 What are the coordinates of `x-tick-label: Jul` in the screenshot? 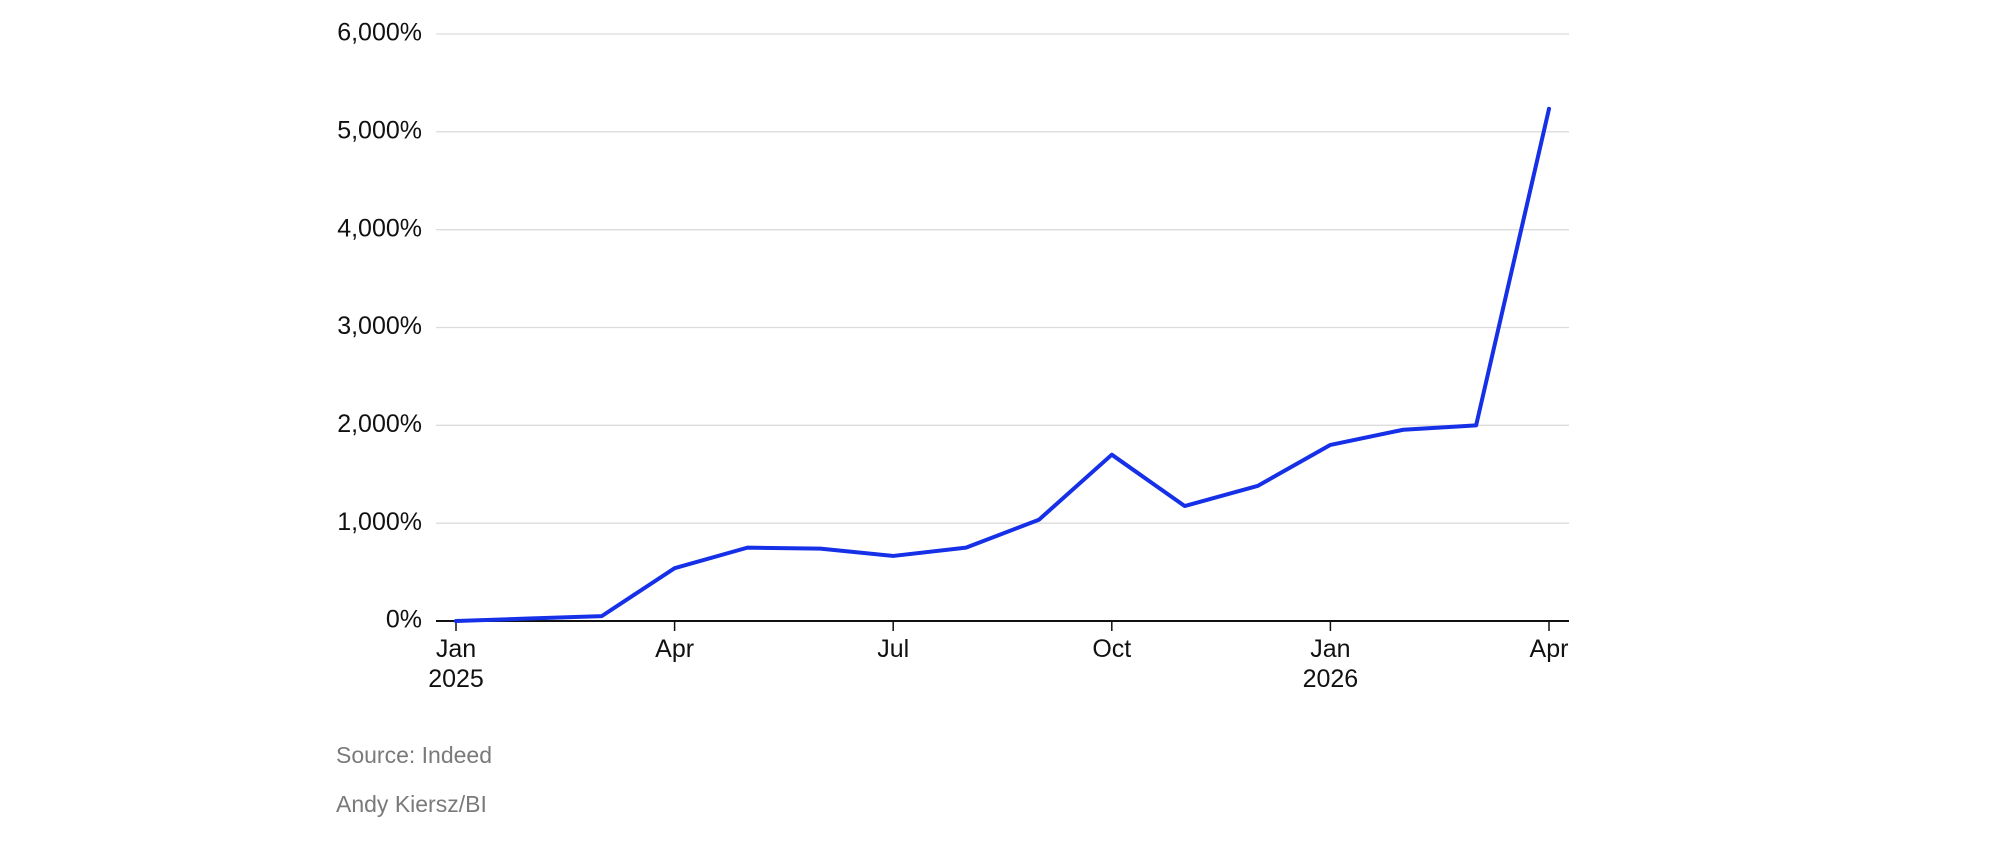 It's located at (893, 649).